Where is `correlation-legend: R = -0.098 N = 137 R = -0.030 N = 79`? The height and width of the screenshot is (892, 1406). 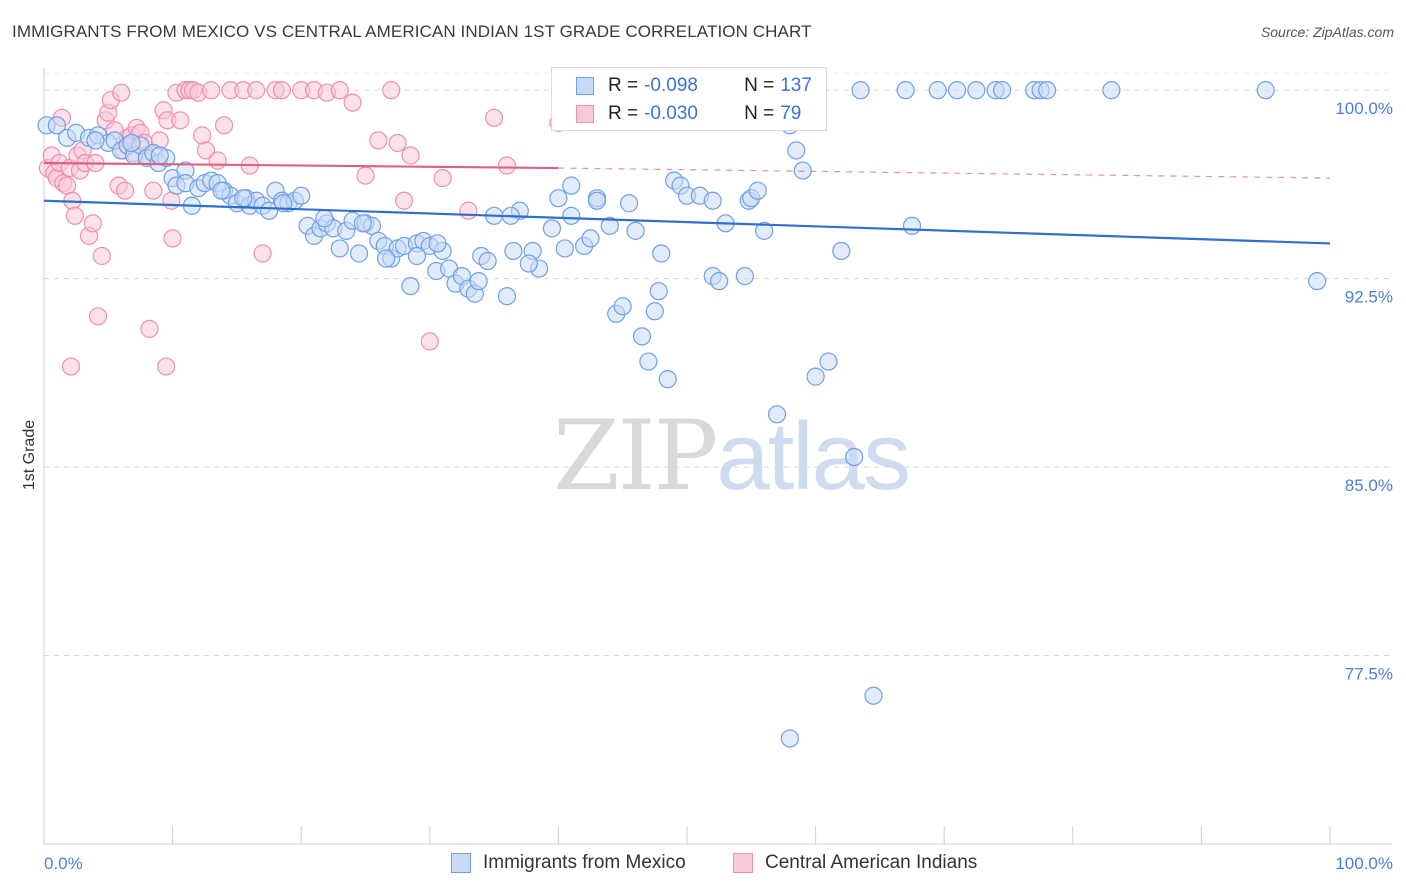 correlation-legend: R = -0.098 N = 137 R = -0.030 N = 79 is located at coordinates (689, 99).